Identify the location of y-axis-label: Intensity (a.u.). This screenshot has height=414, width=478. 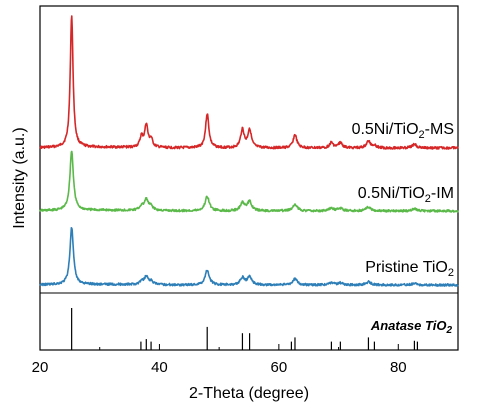
(19, 177).